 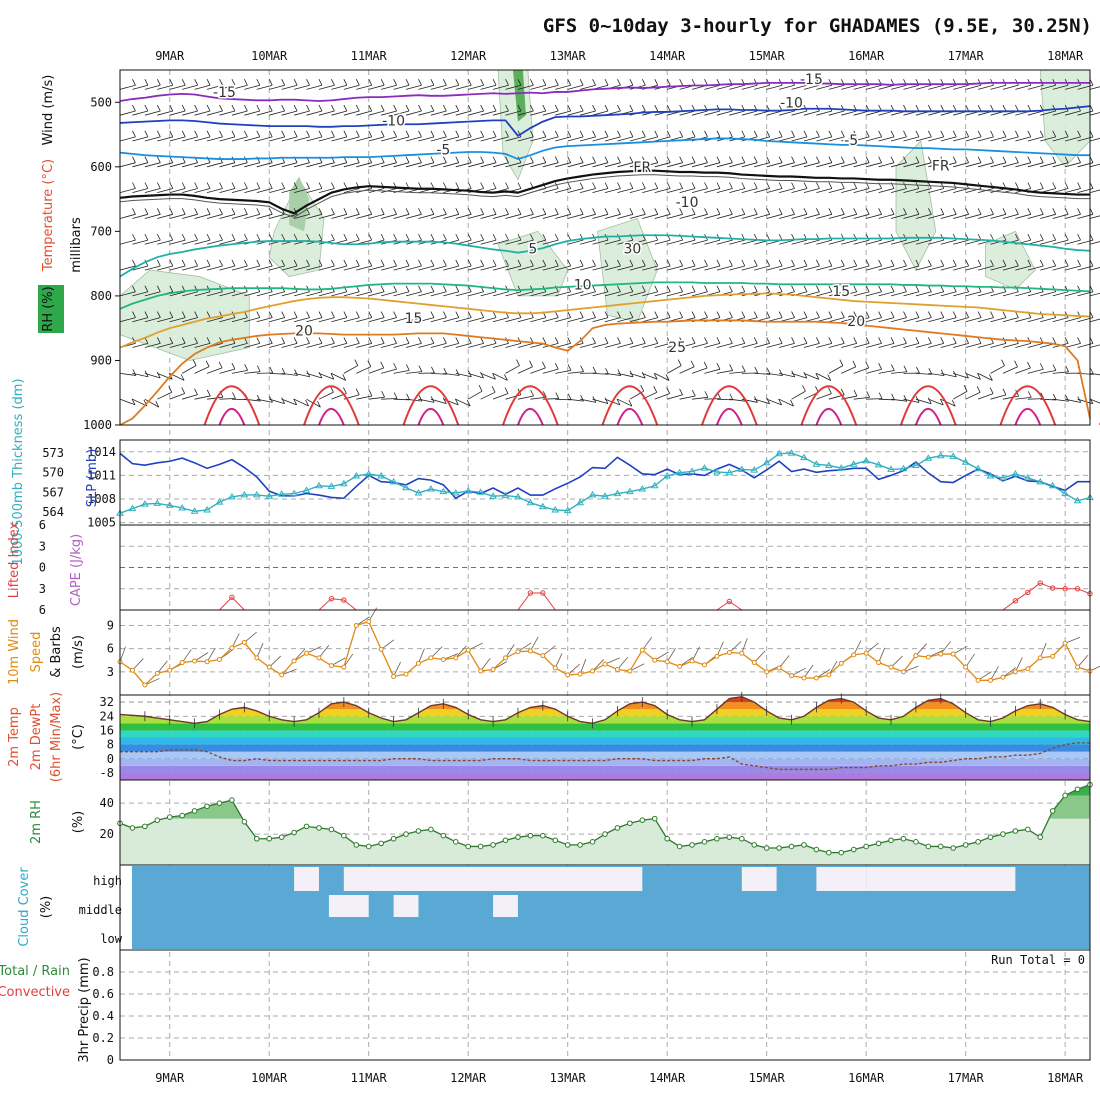 What do you see at coordinates (103, 994) in the screenshot?
I see `precip-tick-label: 0.6` at bounding box center [103, 994].